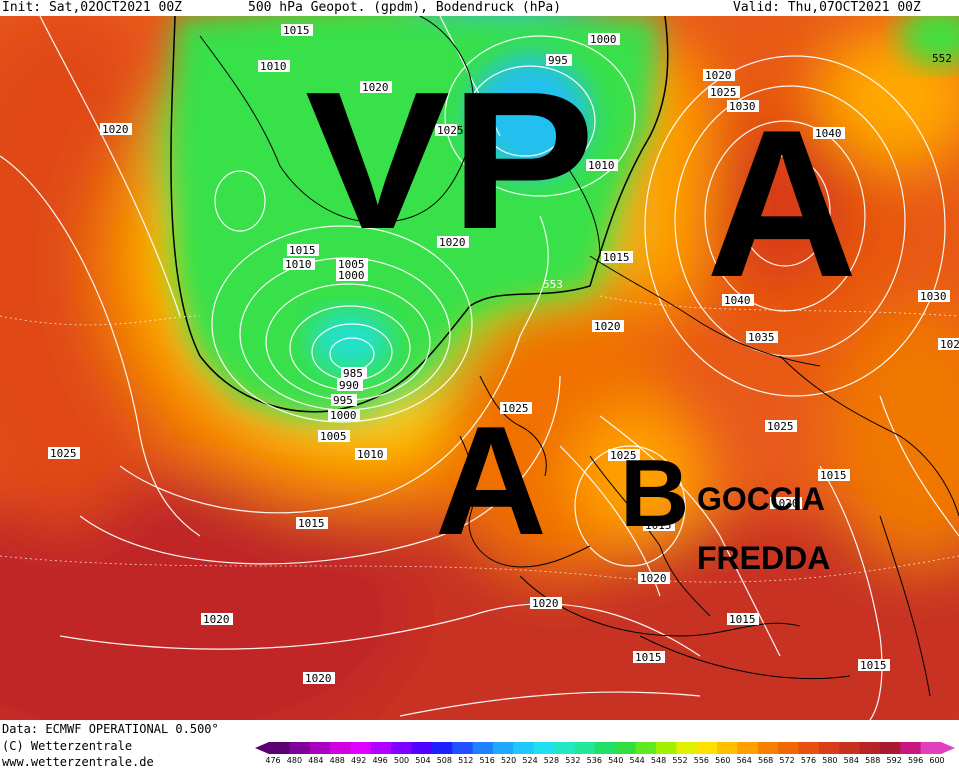 The height and width of the screenshot is (770, 959). Describe the element at coordinates (572, 760) in the screenshot. I see `colorbar-tick-label: 532` at that location.